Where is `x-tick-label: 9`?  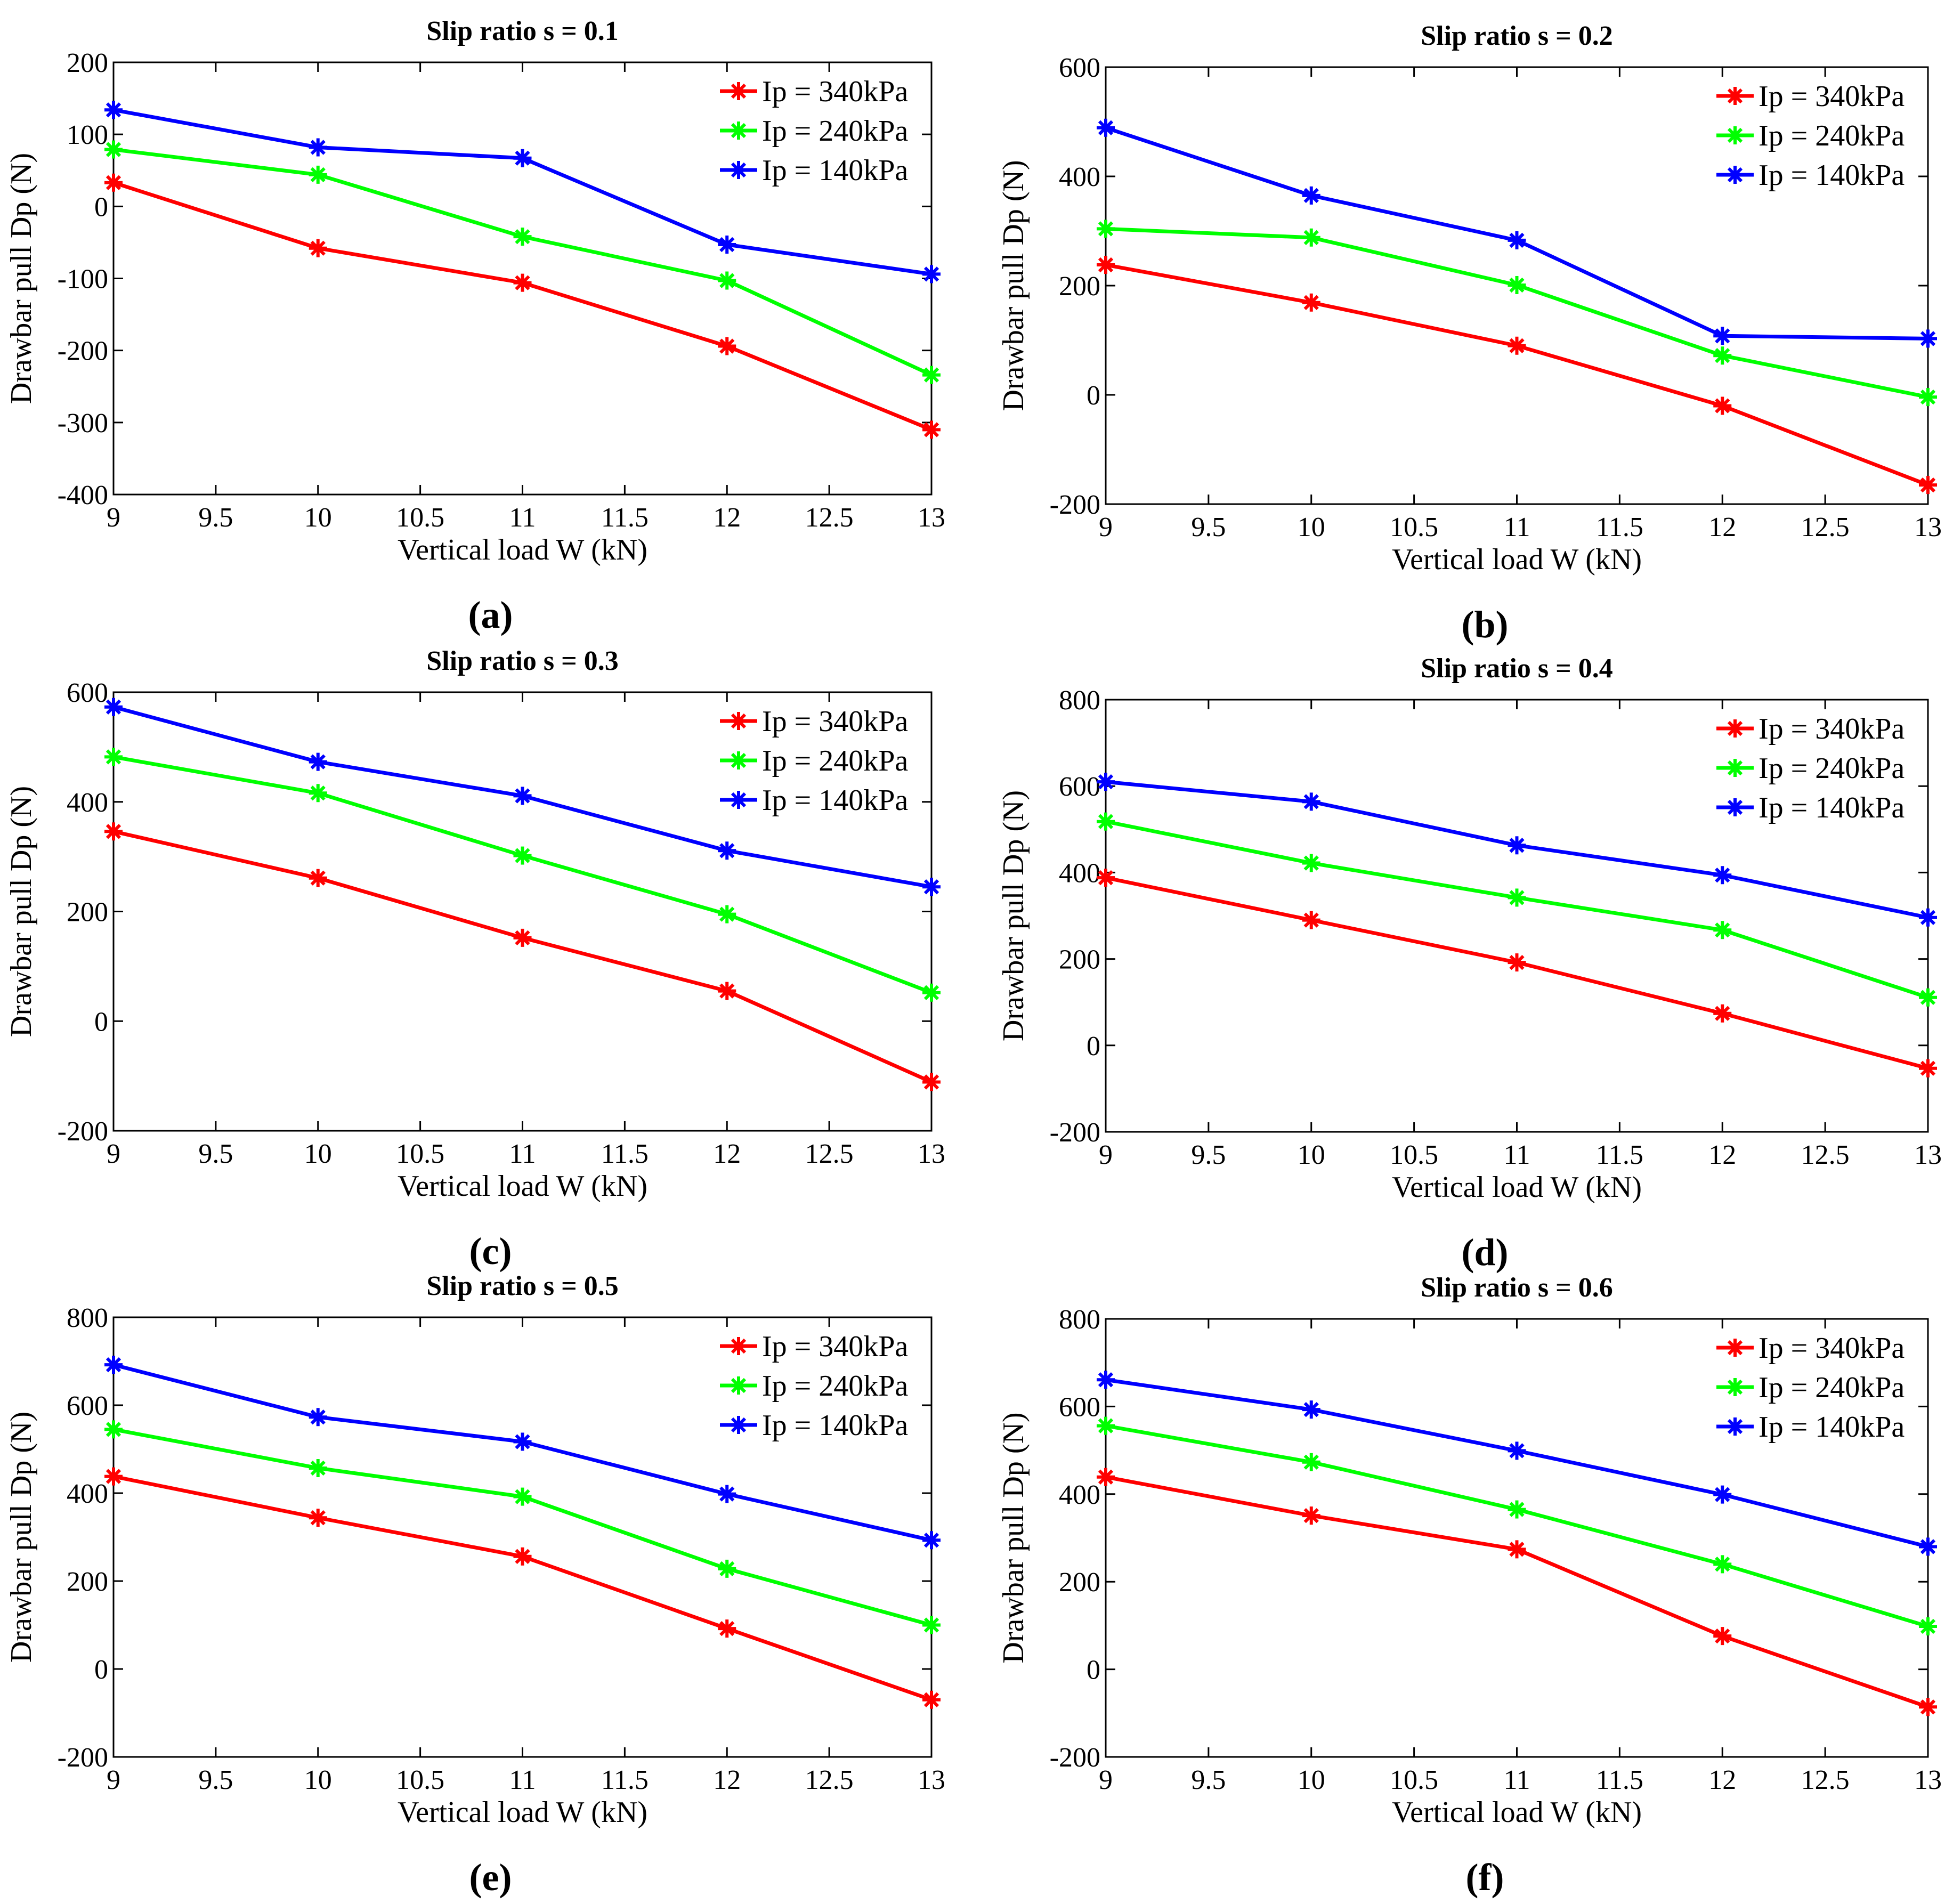
x-tick-label: 9 is located at coordinates (1106, 1780).